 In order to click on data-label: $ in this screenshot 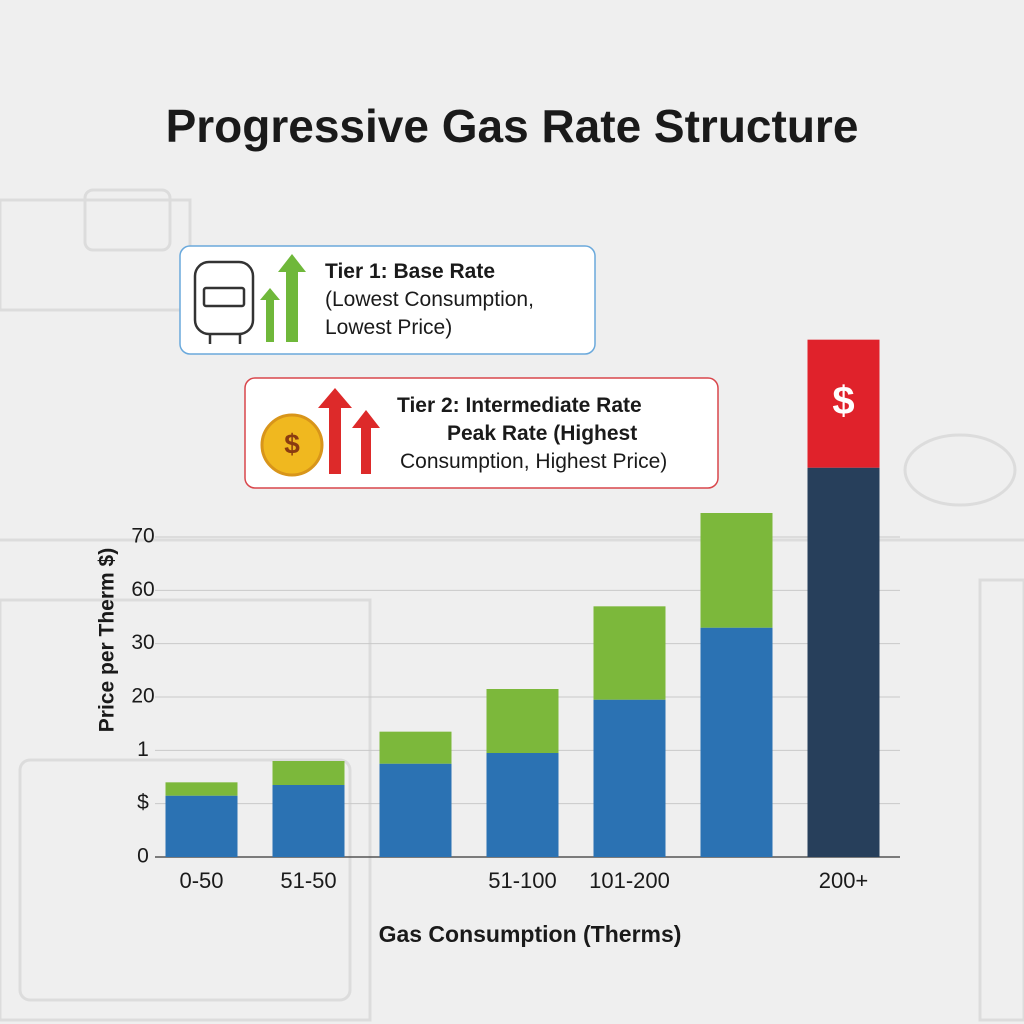, I will do `click(843, 401)`.